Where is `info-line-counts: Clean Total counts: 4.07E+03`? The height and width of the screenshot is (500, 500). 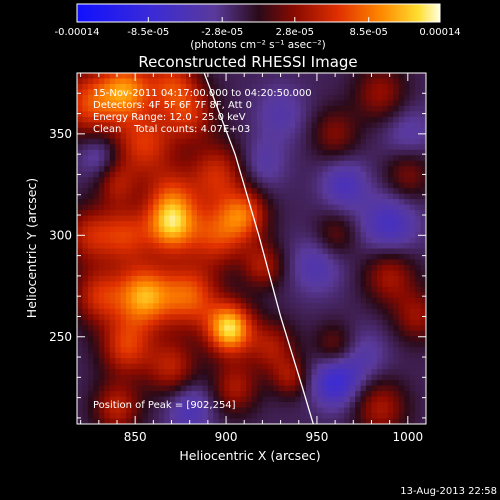 info-line-counts: Clean Total counts: 4.07E+03 is located at coordinates (171, 129).